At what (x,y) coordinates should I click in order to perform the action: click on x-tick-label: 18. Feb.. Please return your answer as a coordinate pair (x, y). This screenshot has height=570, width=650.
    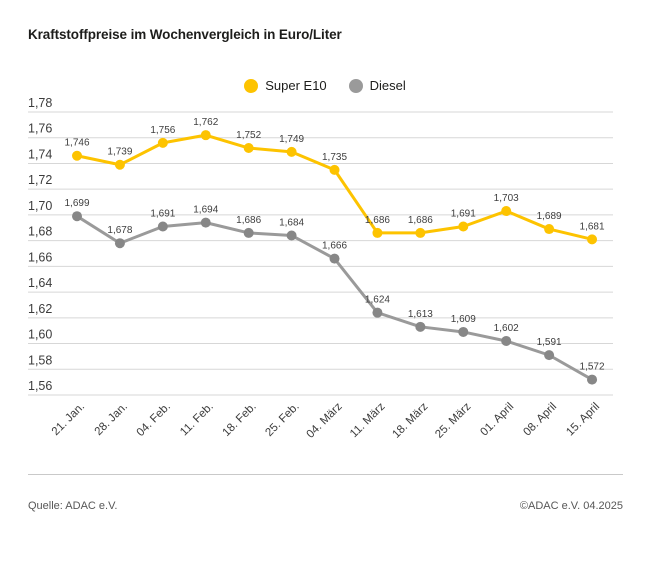
    Looking at the image, I should click on (239, 420).